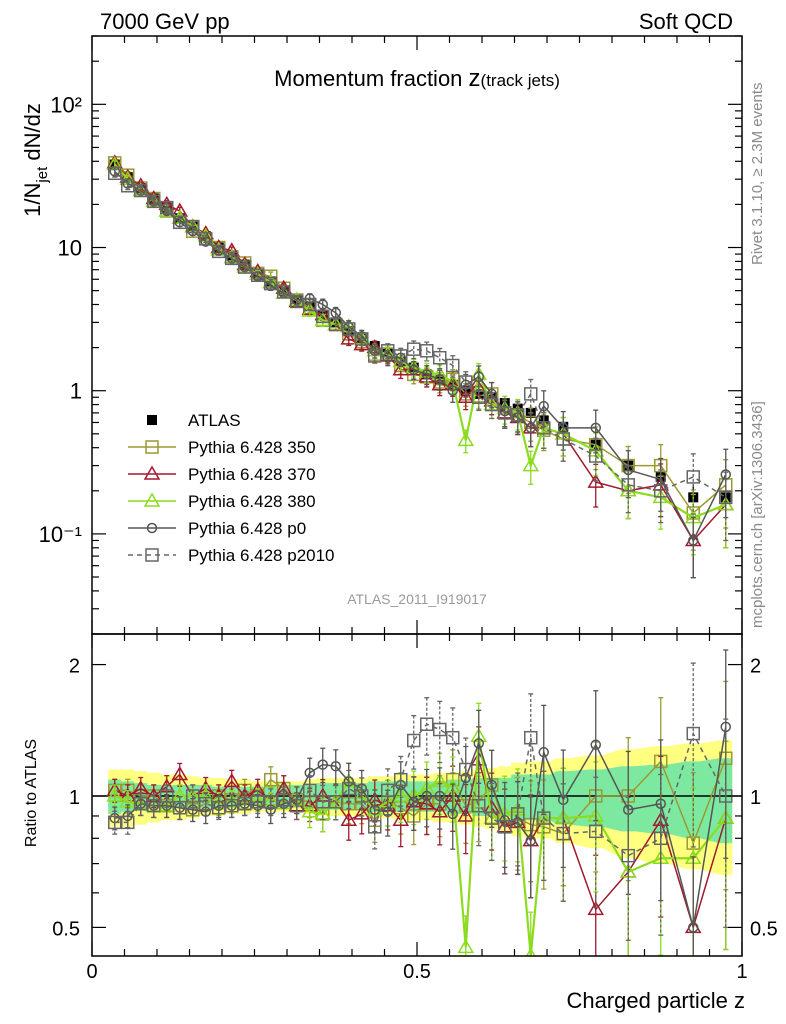 Image resolution: width=786 pixels, height=1024 pixels. What do you see at coordinates (686, 21) in the screenshot?
I see `header-process-label: Soft QCD` at bounding box center [686, 21].